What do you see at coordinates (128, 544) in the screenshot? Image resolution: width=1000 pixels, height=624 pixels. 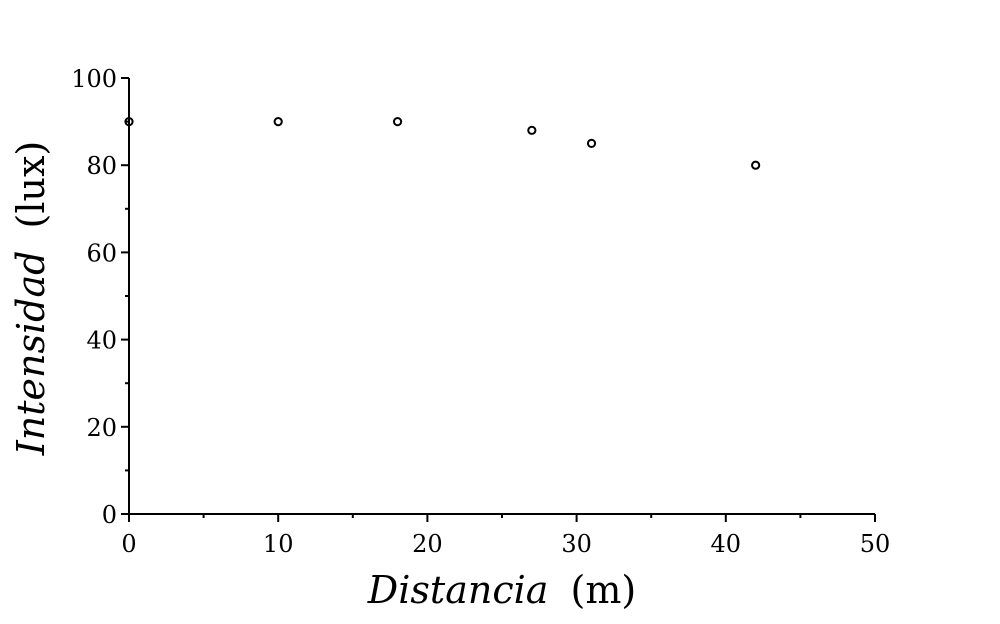 I see `x-tick-label: 0` at bounding box center [128, 544].